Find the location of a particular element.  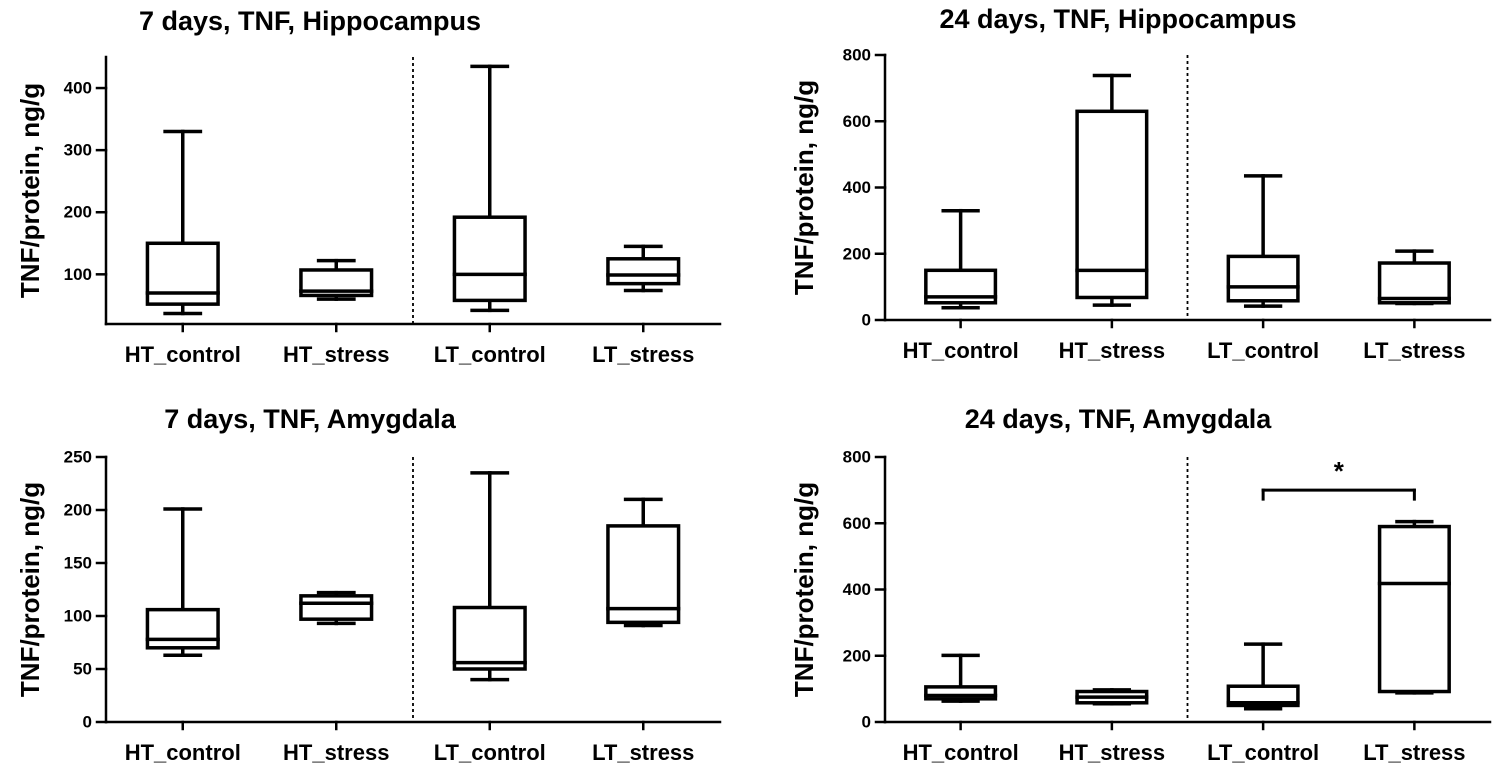

y-tick-label: 250 is located at coordinates (78, 457).